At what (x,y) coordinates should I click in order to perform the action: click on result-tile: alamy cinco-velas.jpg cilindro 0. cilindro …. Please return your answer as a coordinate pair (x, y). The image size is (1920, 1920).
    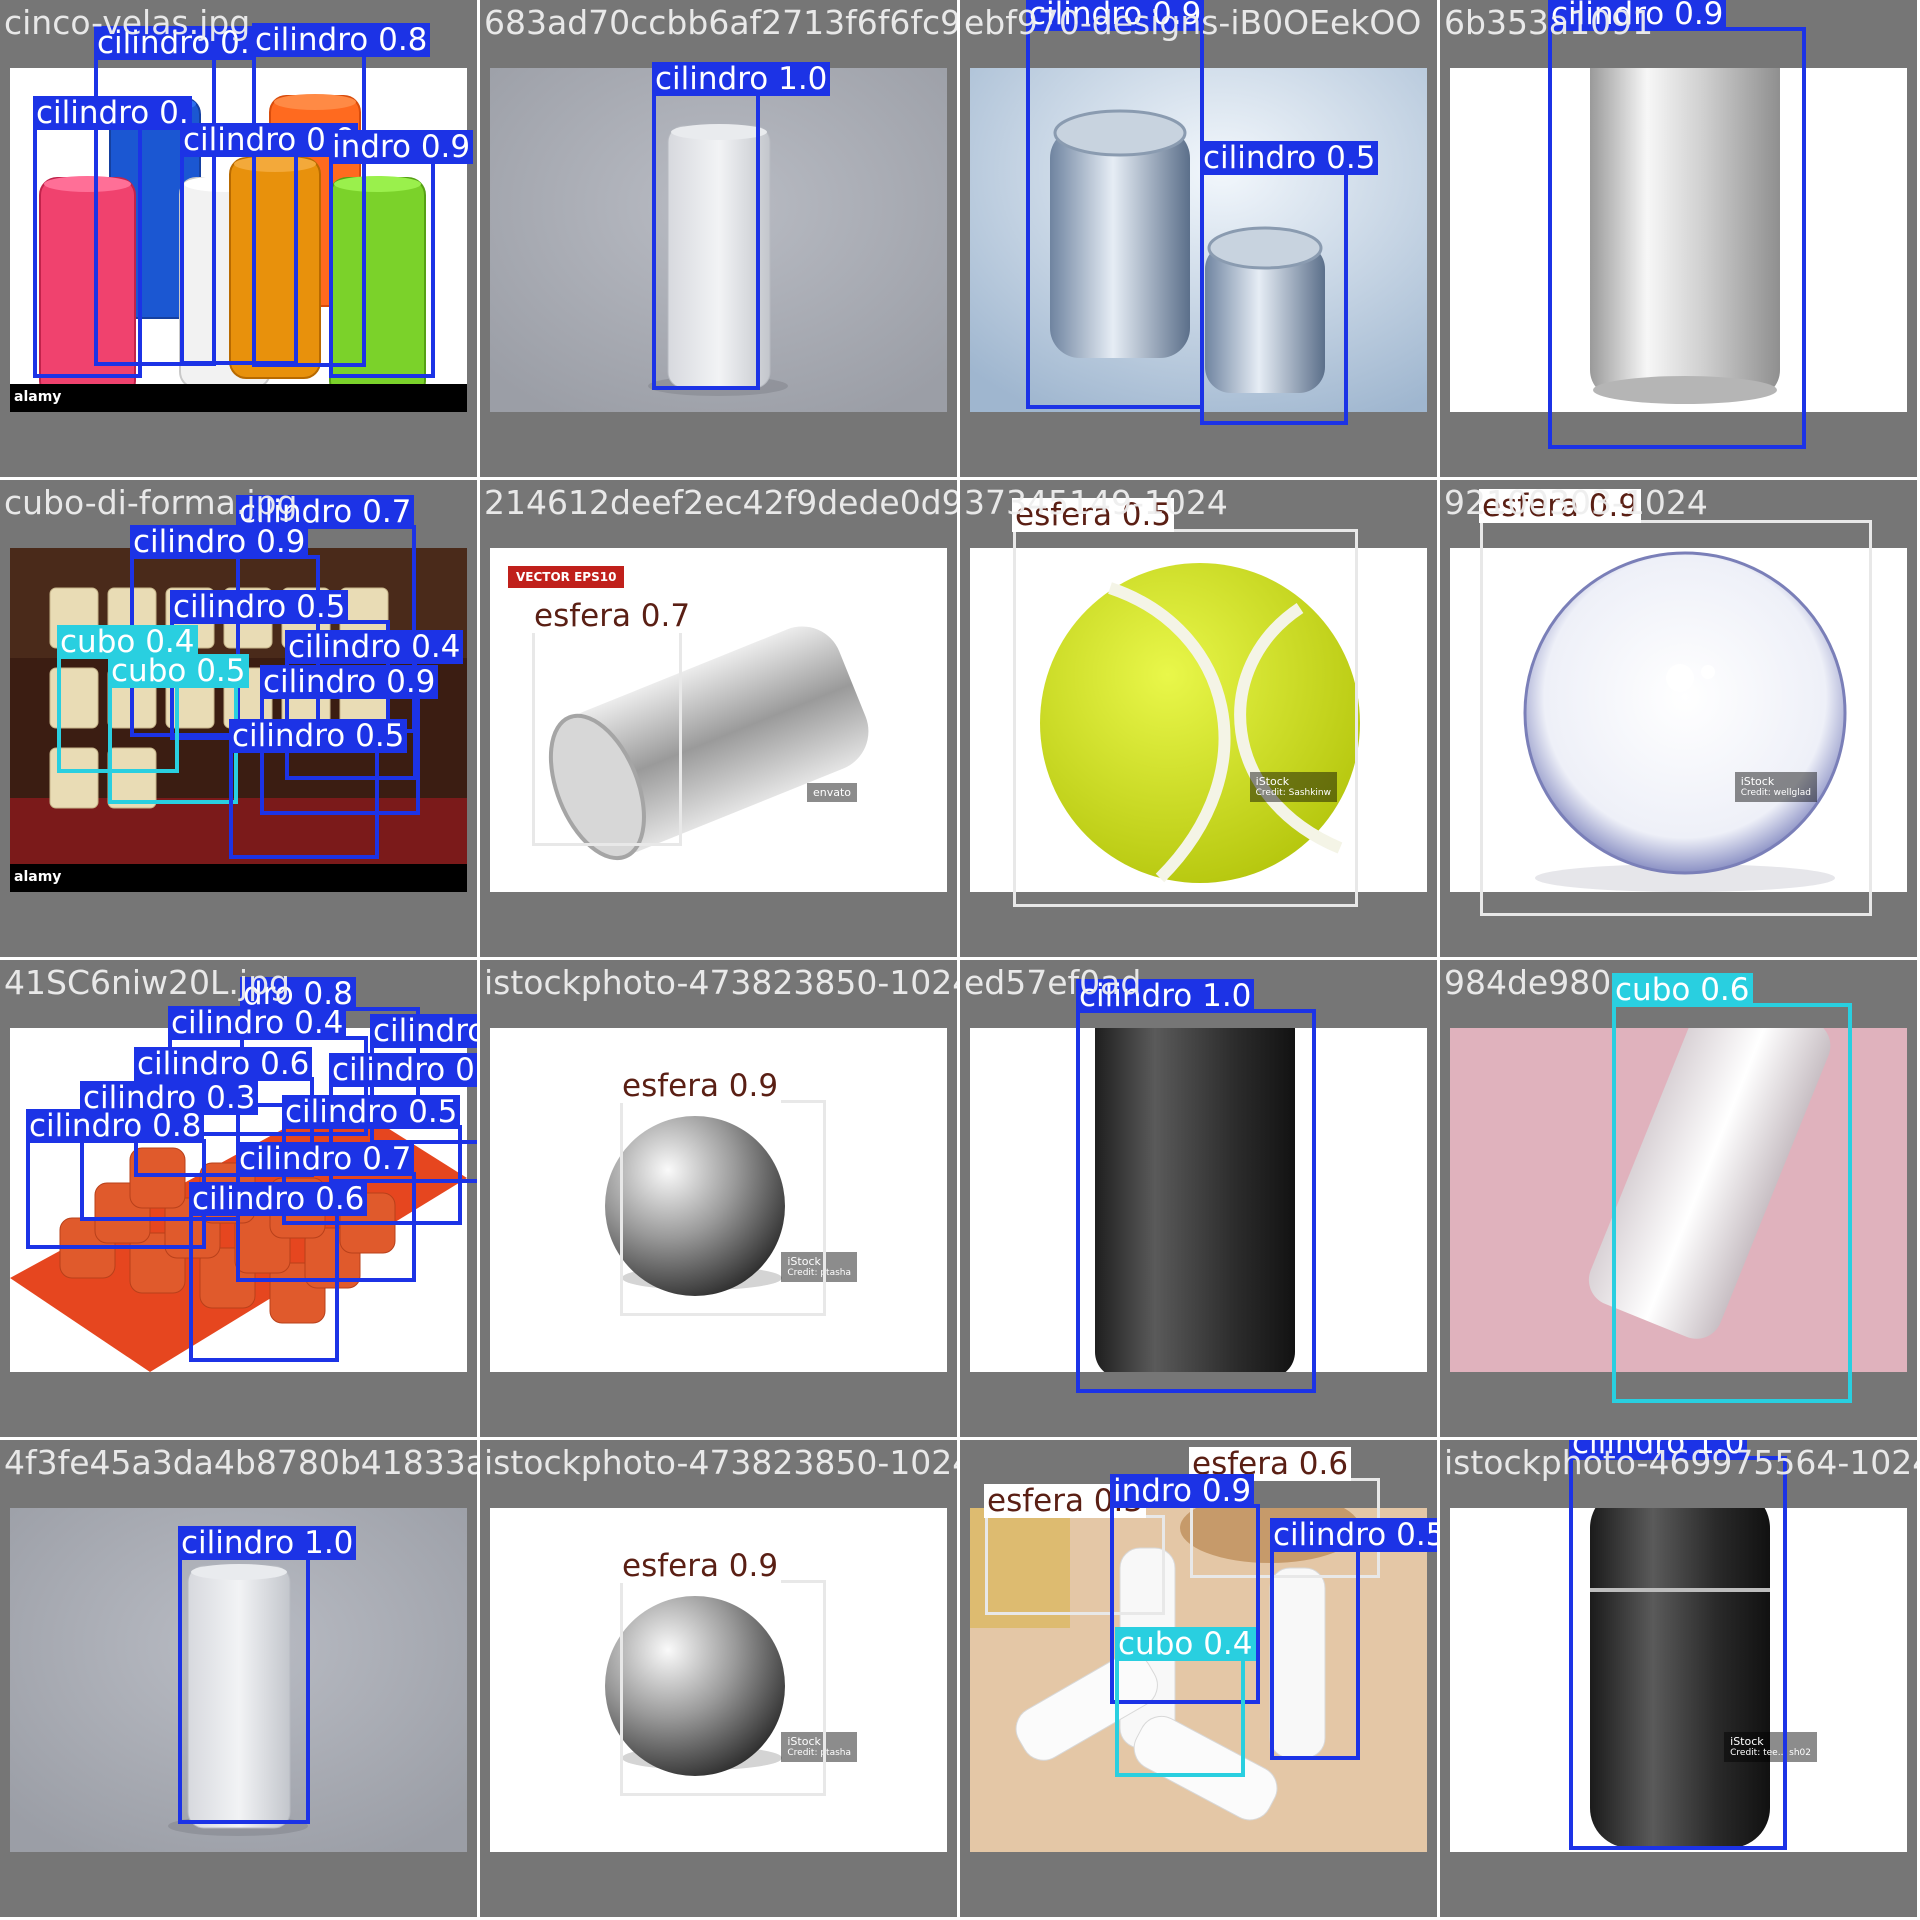
    Looking at the image, I should click on (238, 238).